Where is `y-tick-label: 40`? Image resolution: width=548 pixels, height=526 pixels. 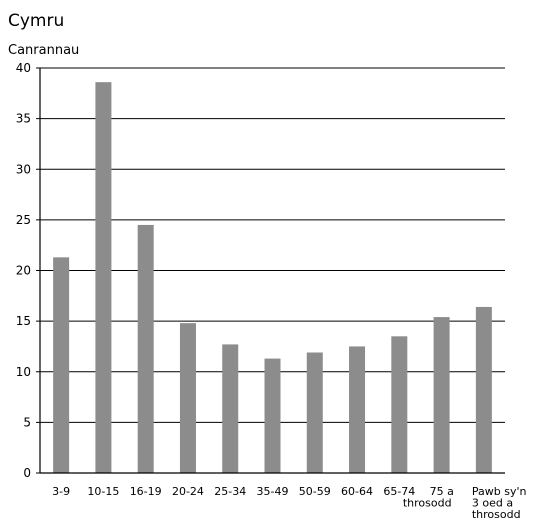 y-tick-label: 40 is located at coordinates (23, 68).